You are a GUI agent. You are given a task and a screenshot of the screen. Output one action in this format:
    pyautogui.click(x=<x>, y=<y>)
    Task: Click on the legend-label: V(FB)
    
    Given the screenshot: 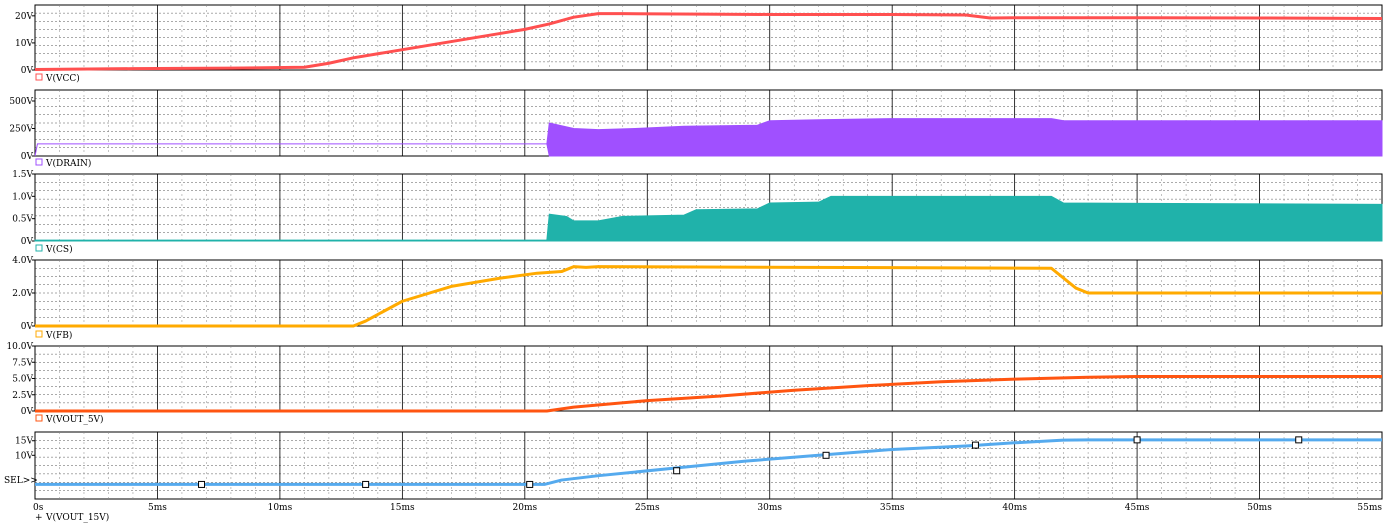 What is the action you would take?
    pyautogui.click(x=58, y=335)
    